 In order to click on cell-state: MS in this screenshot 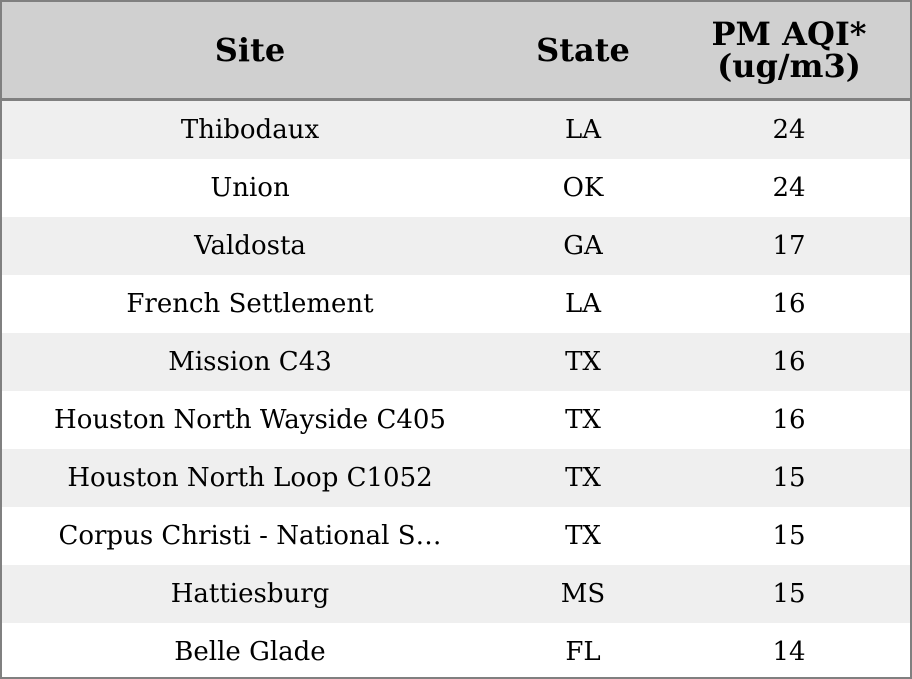, I will do `click(583, 594)`.